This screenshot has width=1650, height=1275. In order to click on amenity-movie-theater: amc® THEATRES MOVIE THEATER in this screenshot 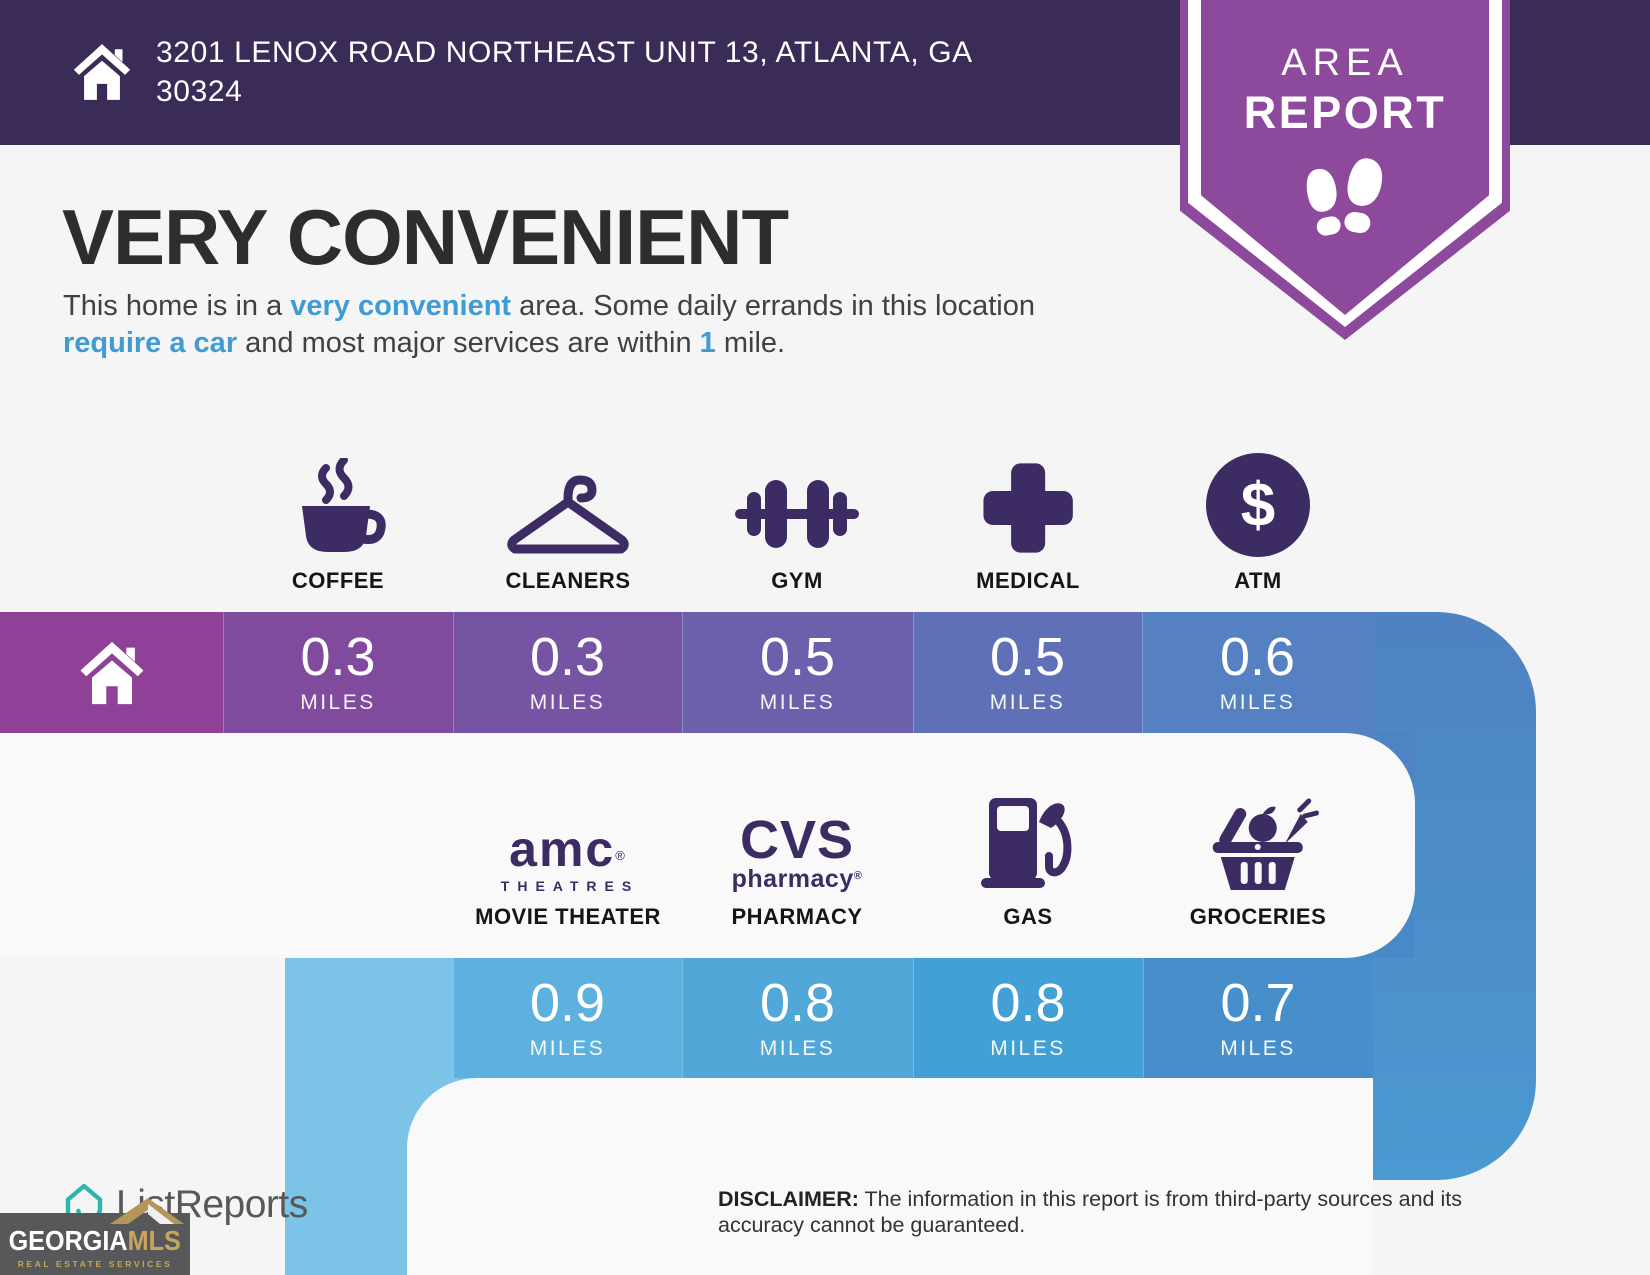, I will do `click(568, 856)`.